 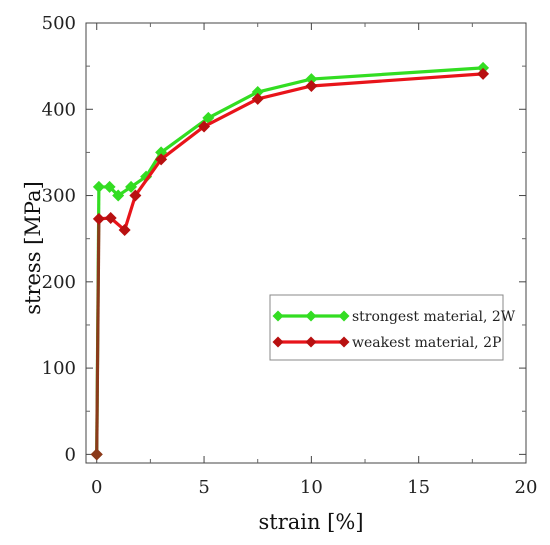 What do you see at coordinates (434, 317) in the screenshot?
I see `legend-strongest-label: strongest material, 2W` at bounding box center [434, 317].